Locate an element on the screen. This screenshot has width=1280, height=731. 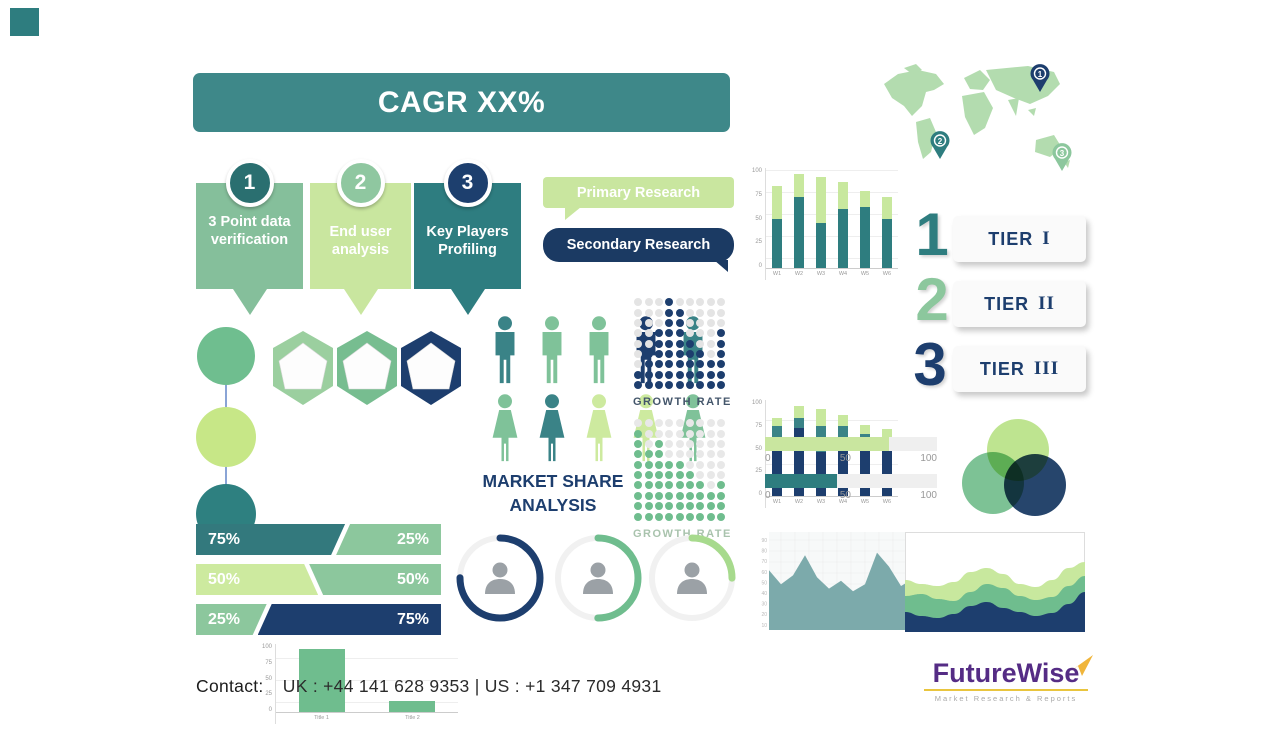
person-head is located at coordinates (693, 401).